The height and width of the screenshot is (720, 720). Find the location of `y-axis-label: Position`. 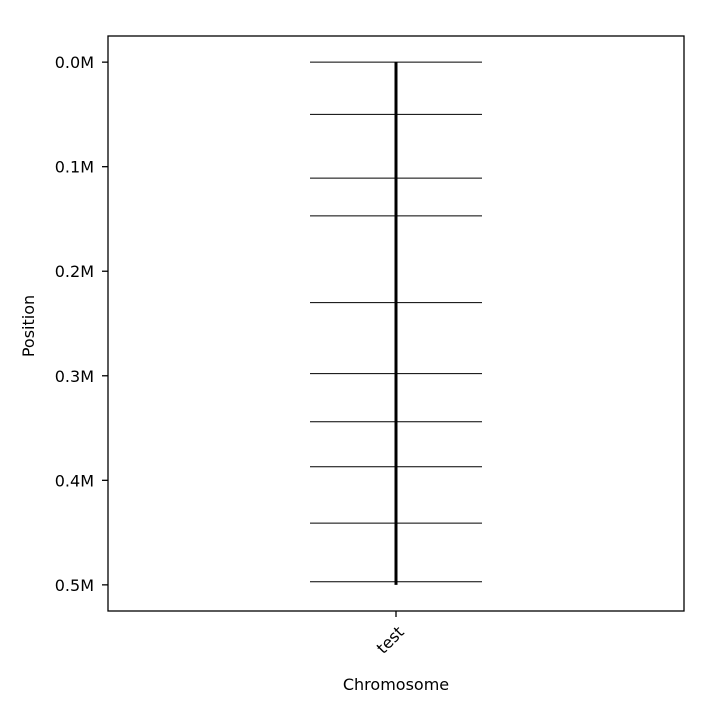

y-axis-label: Position is located at coordinates (28, 326).